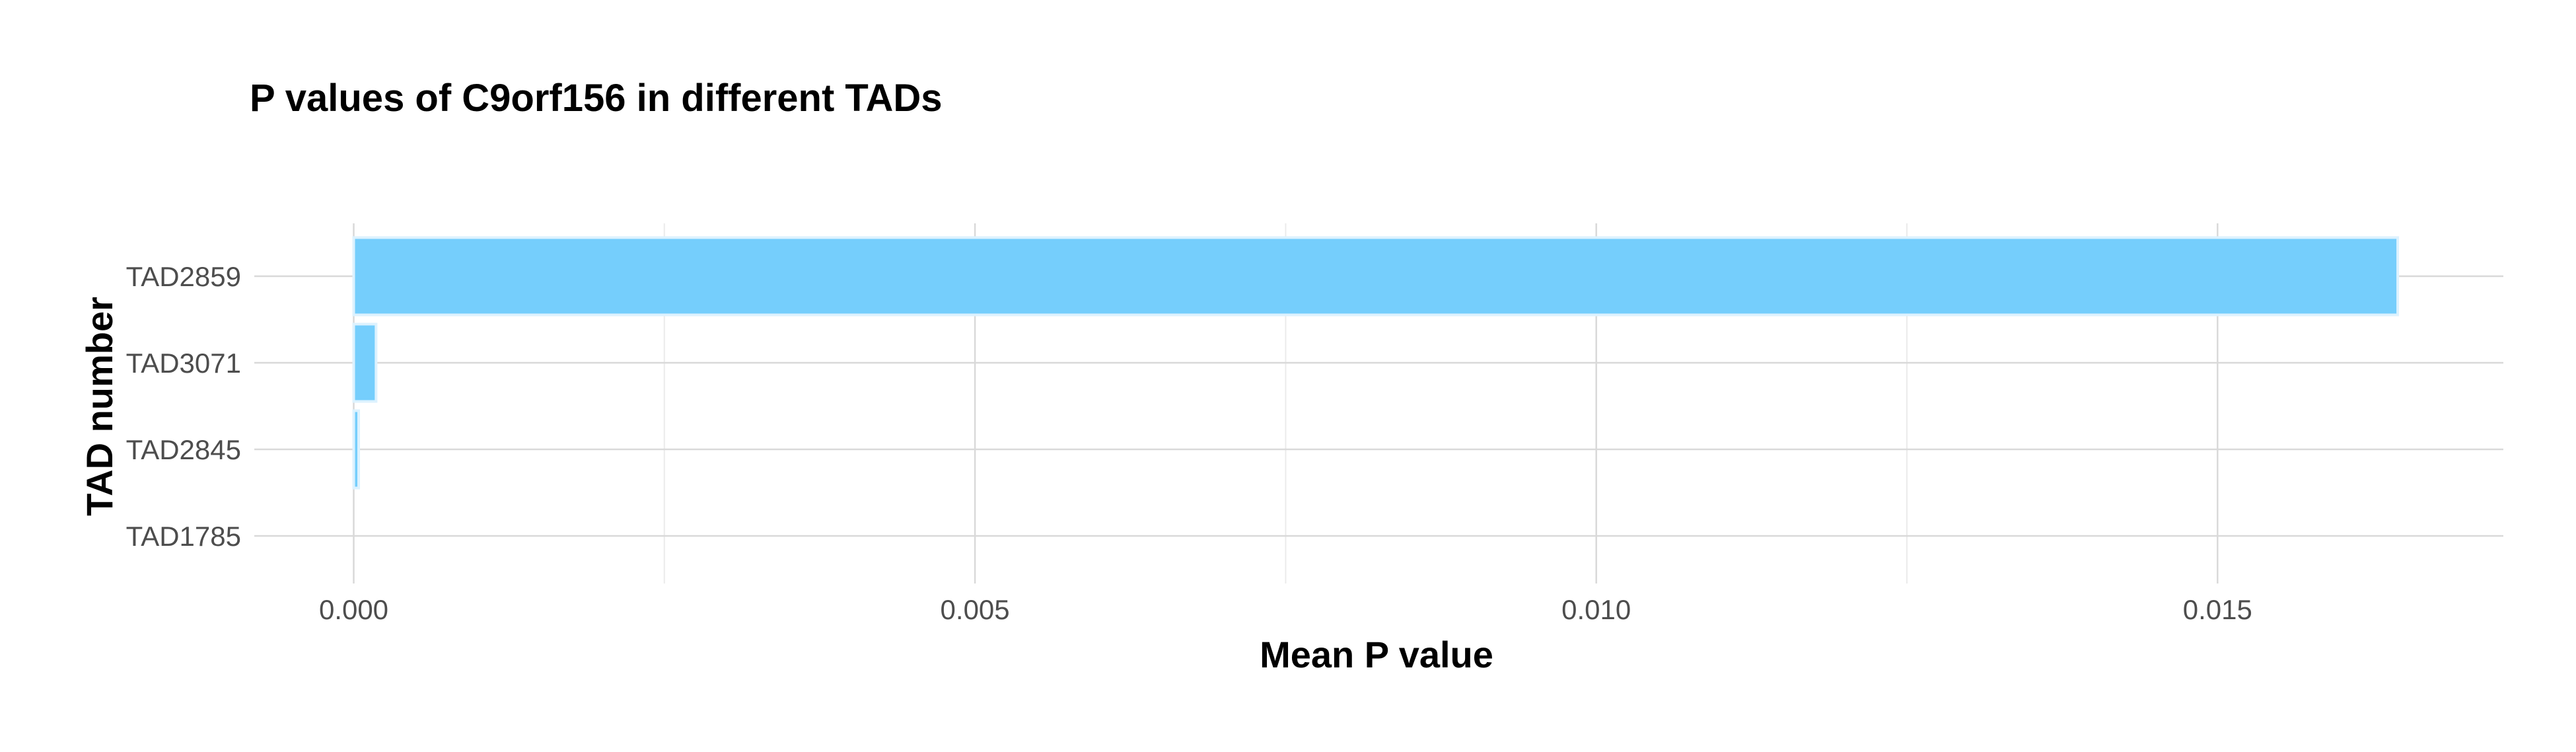 Image resolution: width=2576 pixels, height=752 pixels. What do you see at coordinates (184, 276) in the screenshot?
I see `y-tick-label: TAD2859` at bounding box center [184, 276].